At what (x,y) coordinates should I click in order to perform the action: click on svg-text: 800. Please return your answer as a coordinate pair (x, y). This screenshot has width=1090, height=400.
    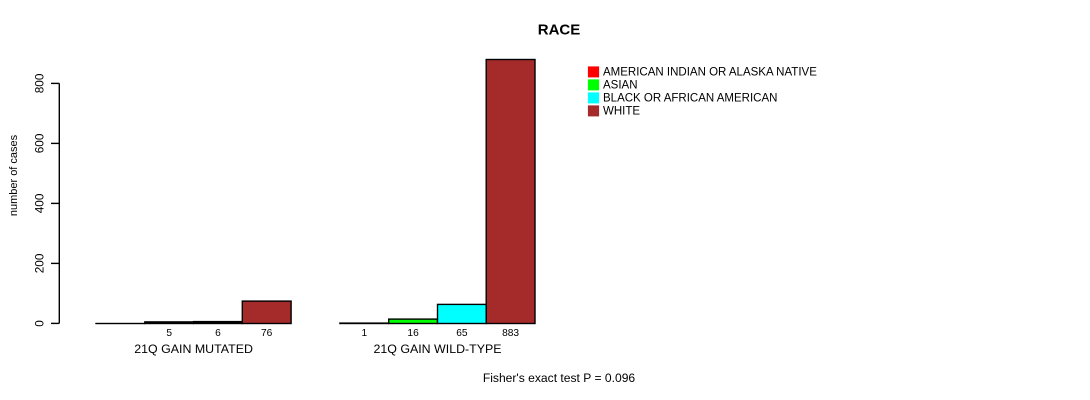
    Looking at the image, I should click on (40, 83).